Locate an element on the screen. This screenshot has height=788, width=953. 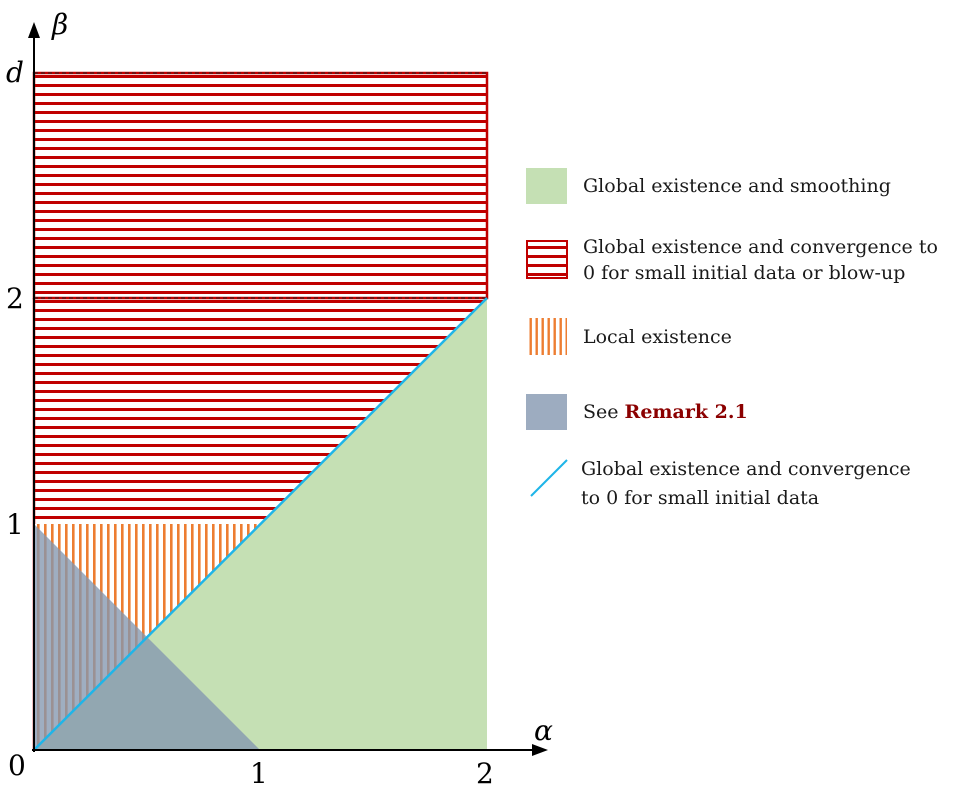
legend-label-blue: See Remark 2.1 is located at coordinates (665, 412).